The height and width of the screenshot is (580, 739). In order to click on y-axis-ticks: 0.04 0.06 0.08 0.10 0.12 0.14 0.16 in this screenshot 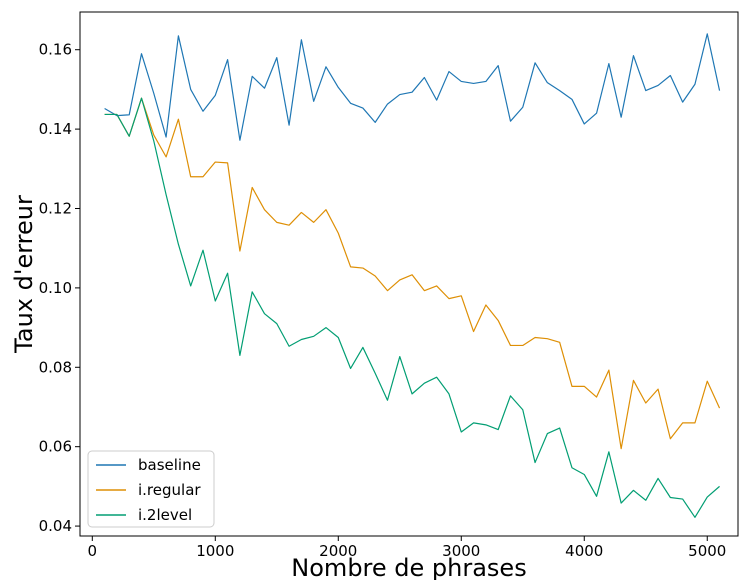, I will do `click(59, 288)`.